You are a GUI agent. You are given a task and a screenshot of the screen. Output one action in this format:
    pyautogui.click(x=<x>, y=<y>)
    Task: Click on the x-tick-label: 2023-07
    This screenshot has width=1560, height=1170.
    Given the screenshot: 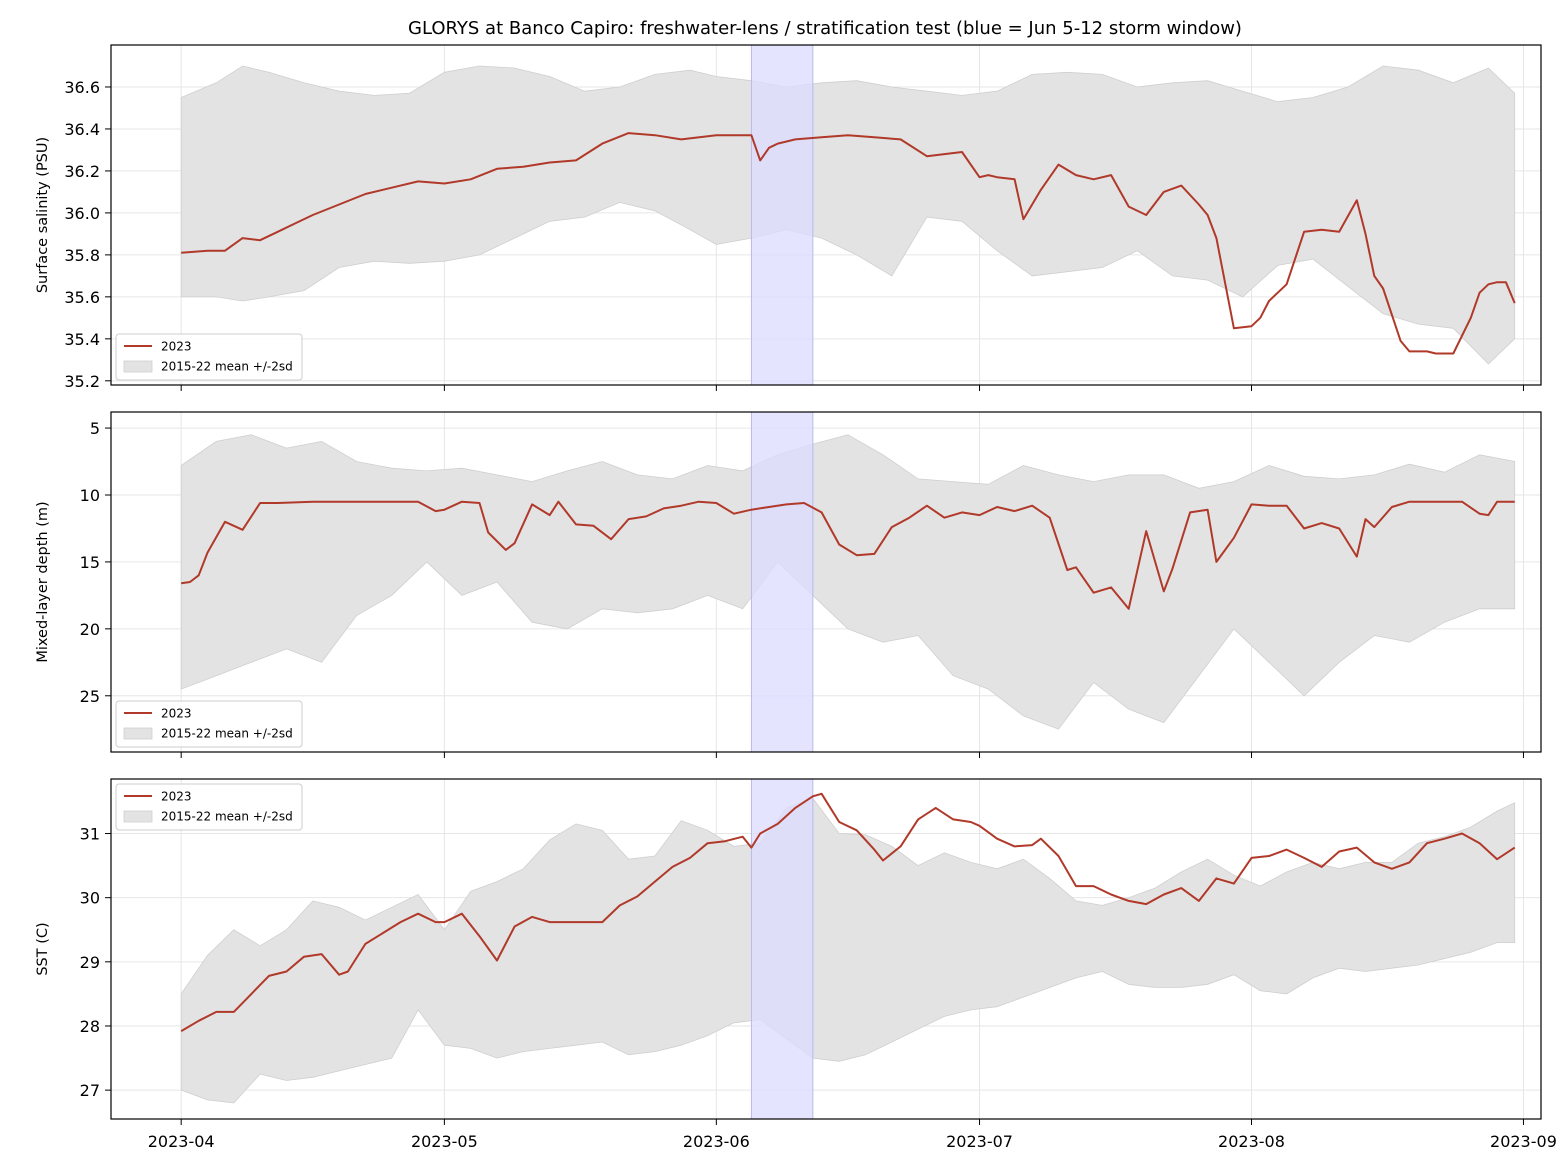 What is the action you would take?
    pyautogui.click(x=979, y=1141)
    